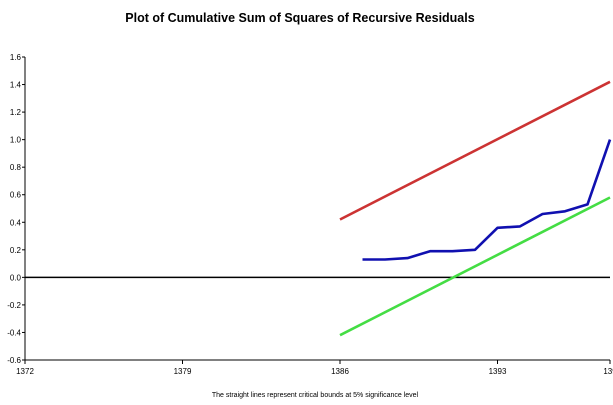 The width and height of the screenshot is (613, 405). What do you see at coordinates (16, 112) in the screenshot?
I see `y-tick-label: 1.2` at bounding box center [16, 112].